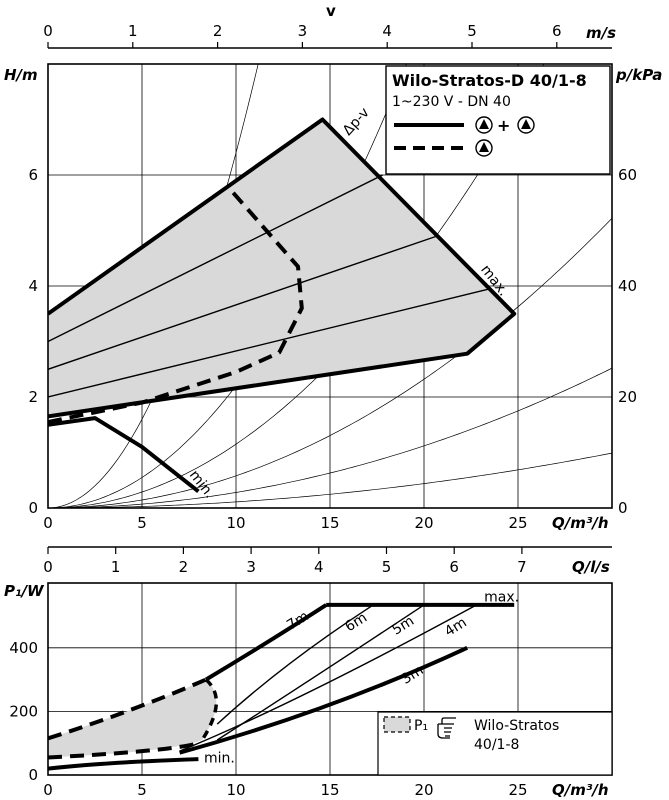 The width and height of the screenshot is (669, 800). I want to click on annotation-p-v: Δp-v, so click(356, 122).